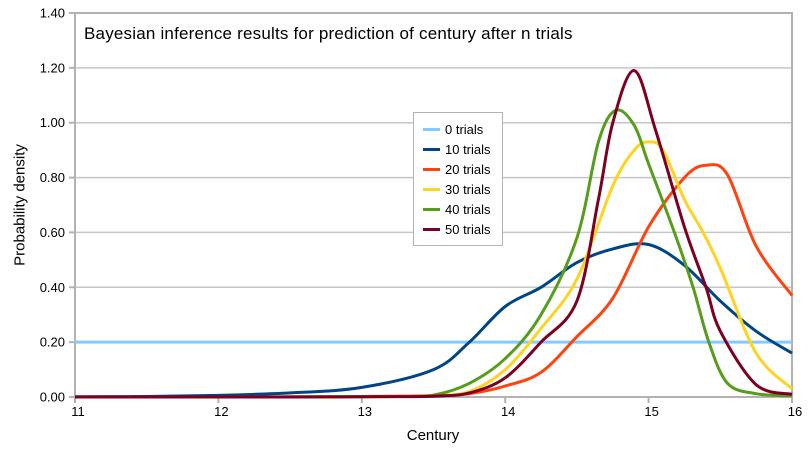 This screenshot has height=471, width=812. I want to click on x-tick-label: 15, so click(651, 411).